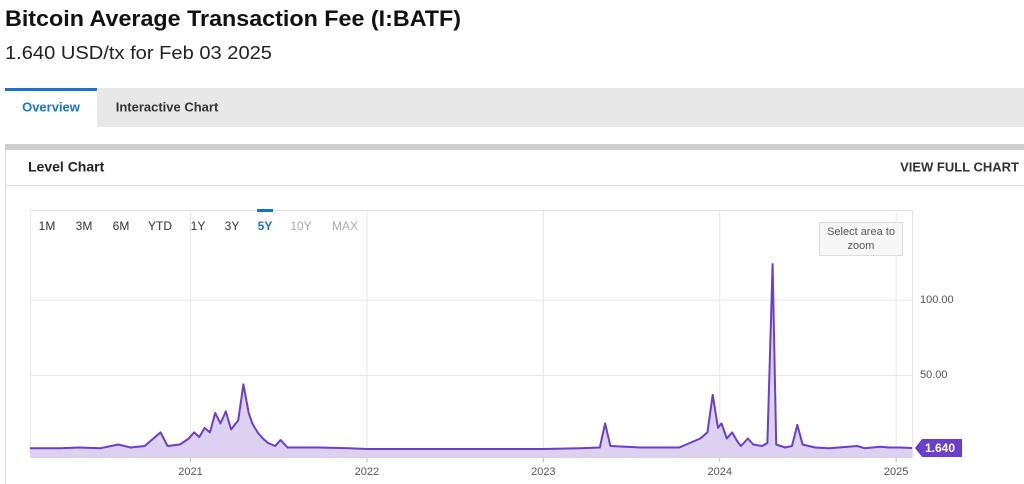 The width and height of the screenshot is (1024, 484). I want to click on y-tick-label: 50.00, so click(934, 375).